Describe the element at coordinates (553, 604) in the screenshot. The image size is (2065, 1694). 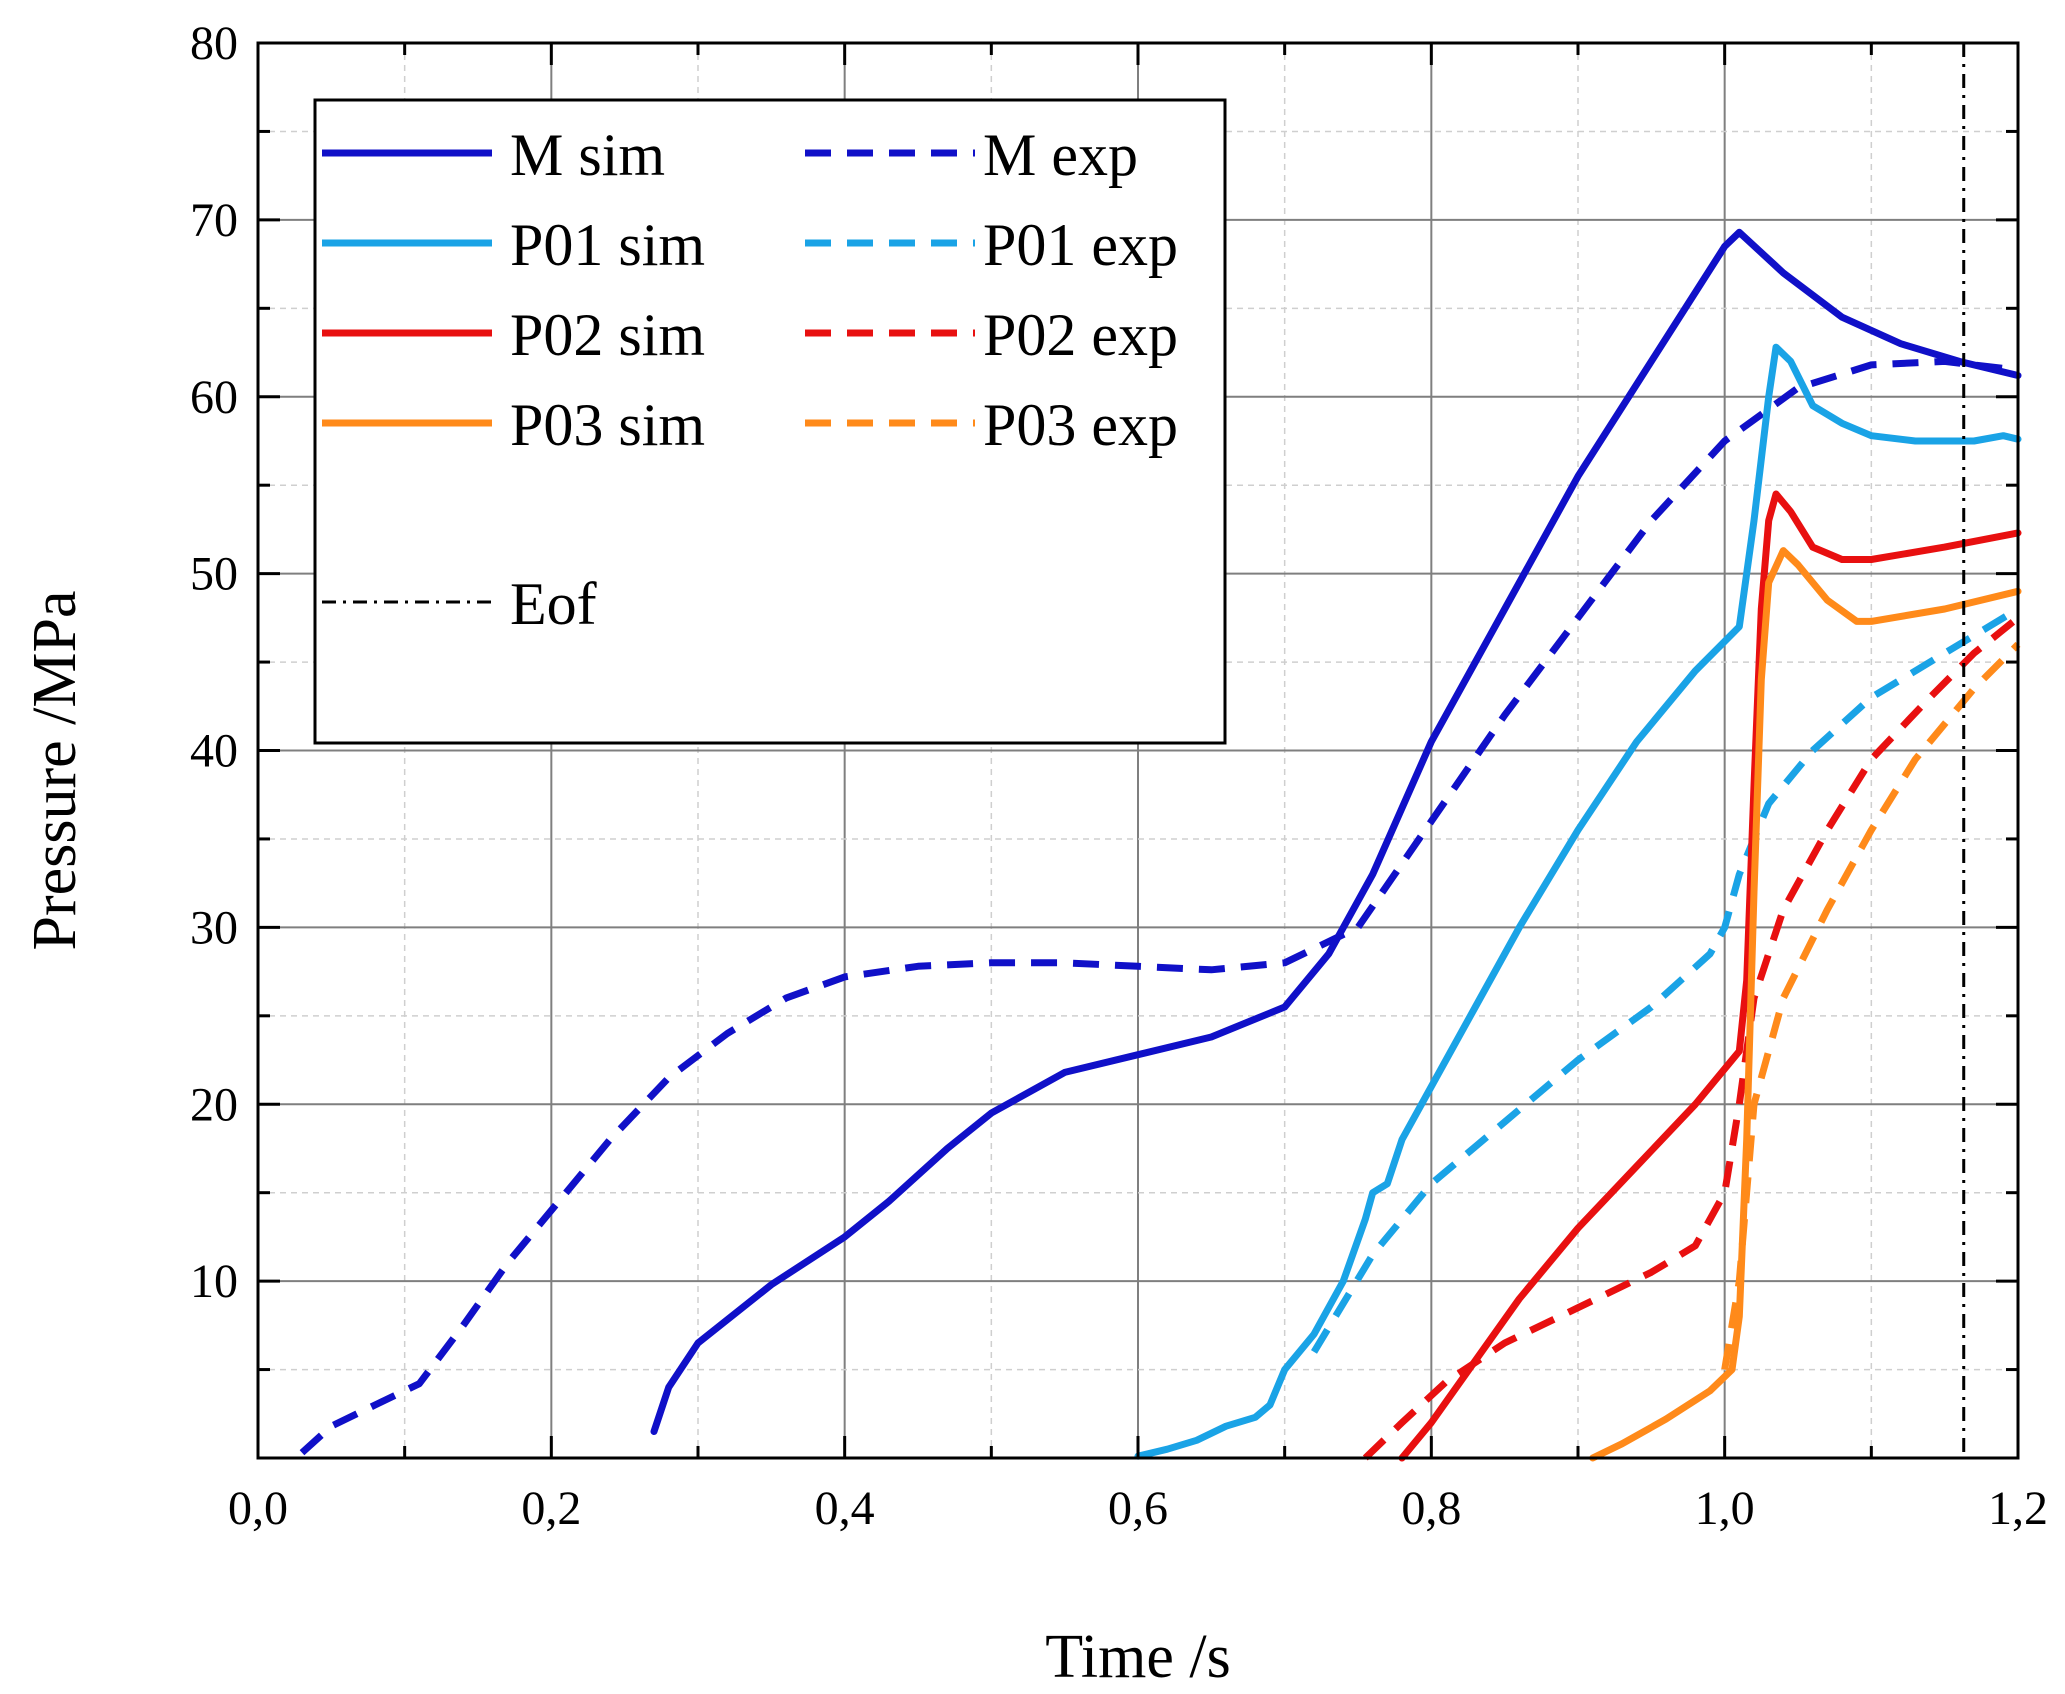
I see `legend-label: Eof` at that location.